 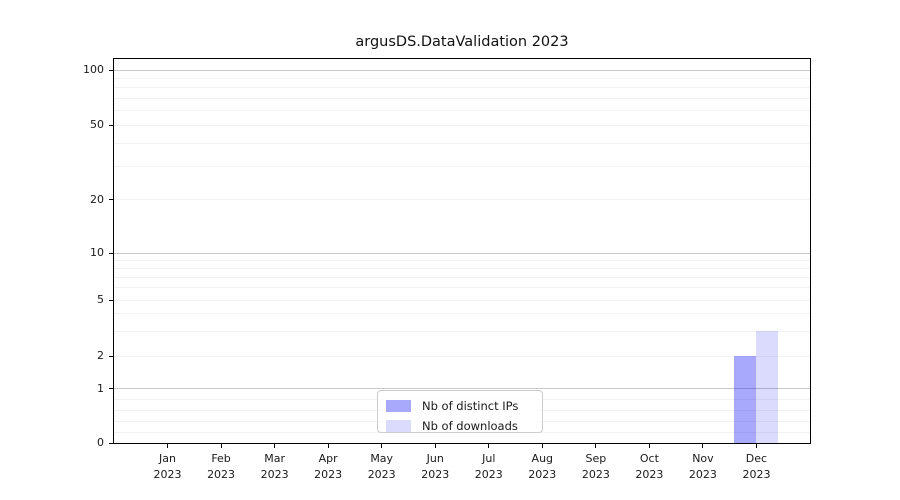 I want to click on bar-downloads, so click(x=767, y=387).